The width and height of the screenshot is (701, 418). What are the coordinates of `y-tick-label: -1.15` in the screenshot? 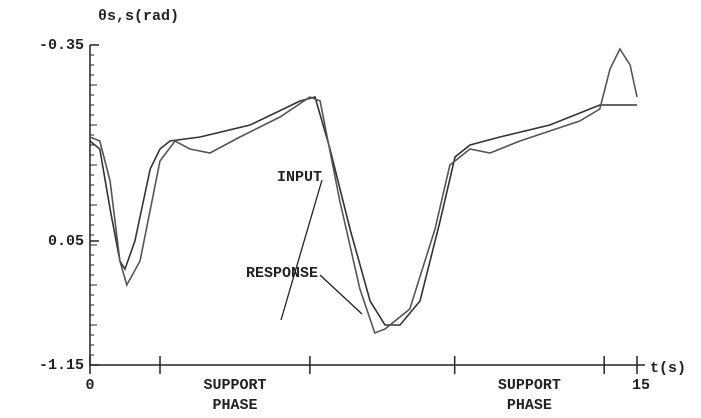 It's located at (61, 365).